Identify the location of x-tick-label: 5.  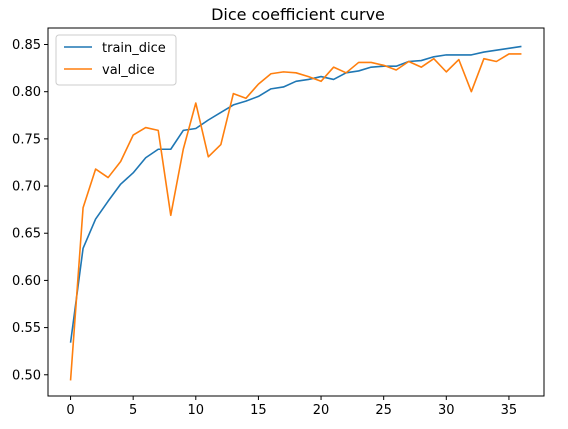
(133, 410).